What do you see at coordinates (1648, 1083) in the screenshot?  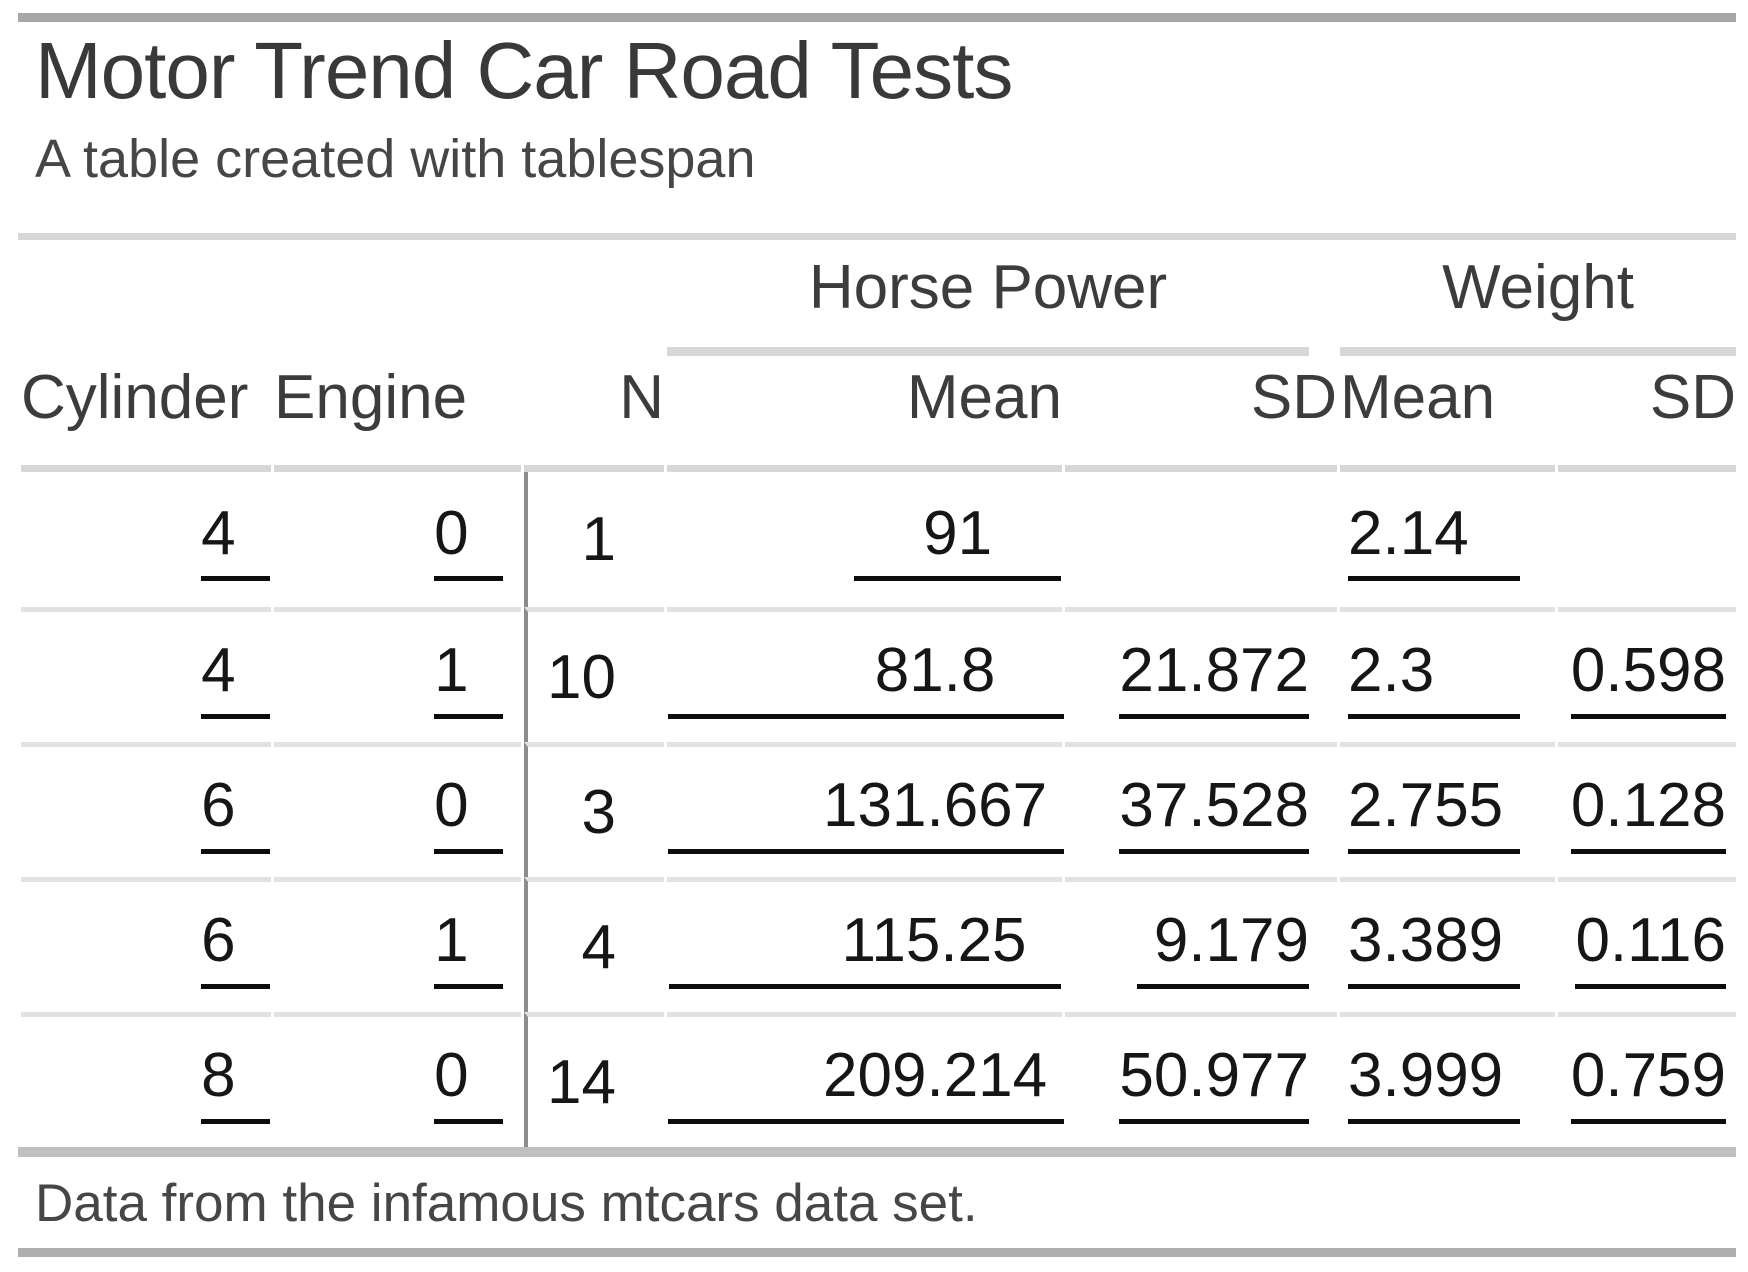 I see `cell-value: 0.759` at bounding box center [1648, 1083].